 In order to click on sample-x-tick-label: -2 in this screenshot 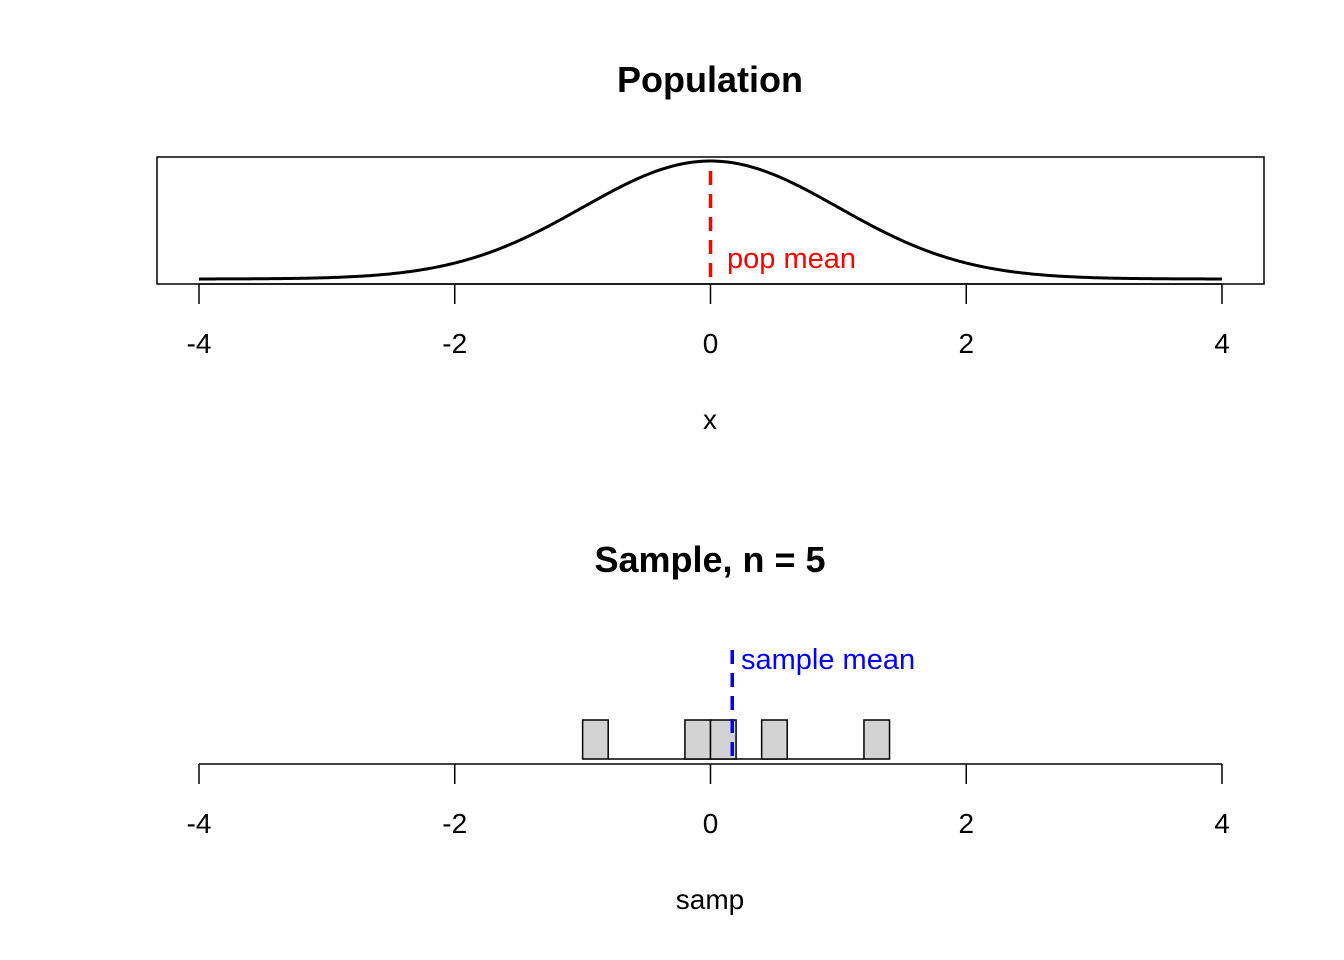, I will do `click(454, 823)`.